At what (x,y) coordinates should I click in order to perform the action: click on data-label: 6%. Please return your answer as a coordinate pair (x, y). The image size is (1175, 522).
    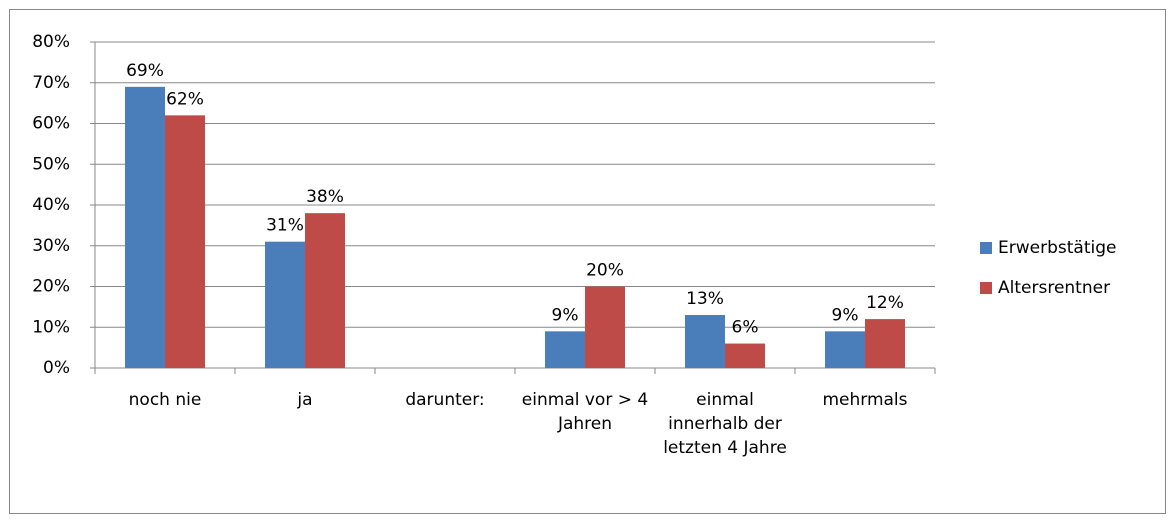
    Looking at the image, I should click on (745, 328).